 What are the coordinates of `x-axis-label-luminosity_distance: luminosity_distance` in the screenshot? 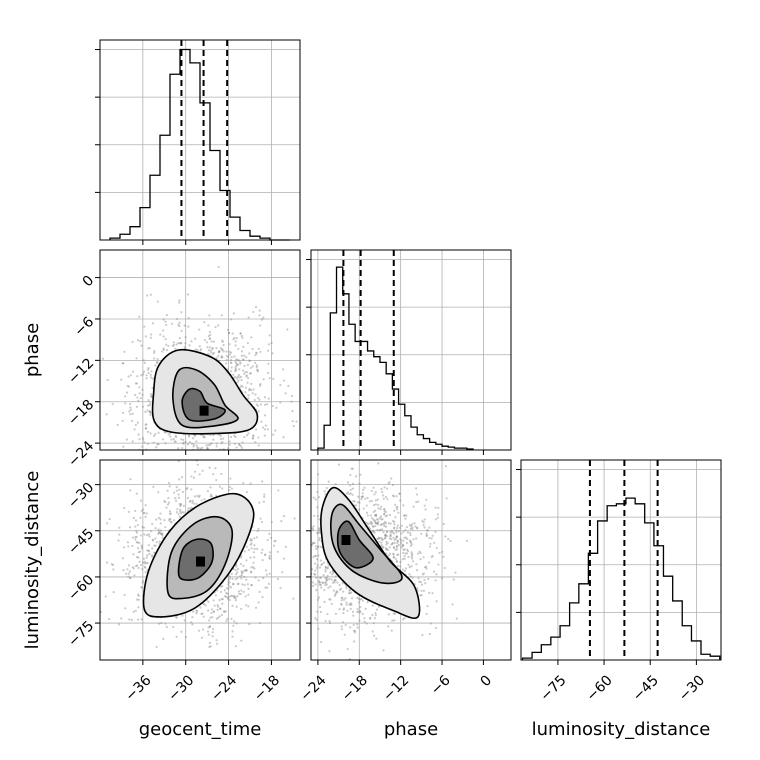 It's located at (621, 729).